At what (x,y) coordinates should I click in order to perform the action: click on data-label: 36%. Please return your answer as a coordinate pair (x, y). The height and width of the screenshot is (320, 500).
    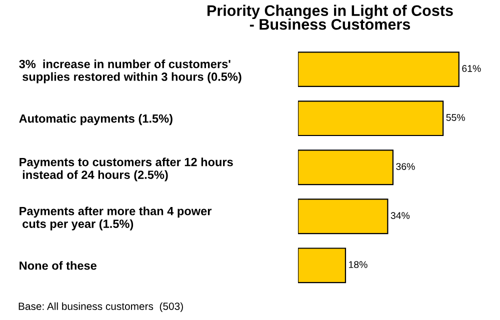
    Looking at the image, I should click on (405, 166).